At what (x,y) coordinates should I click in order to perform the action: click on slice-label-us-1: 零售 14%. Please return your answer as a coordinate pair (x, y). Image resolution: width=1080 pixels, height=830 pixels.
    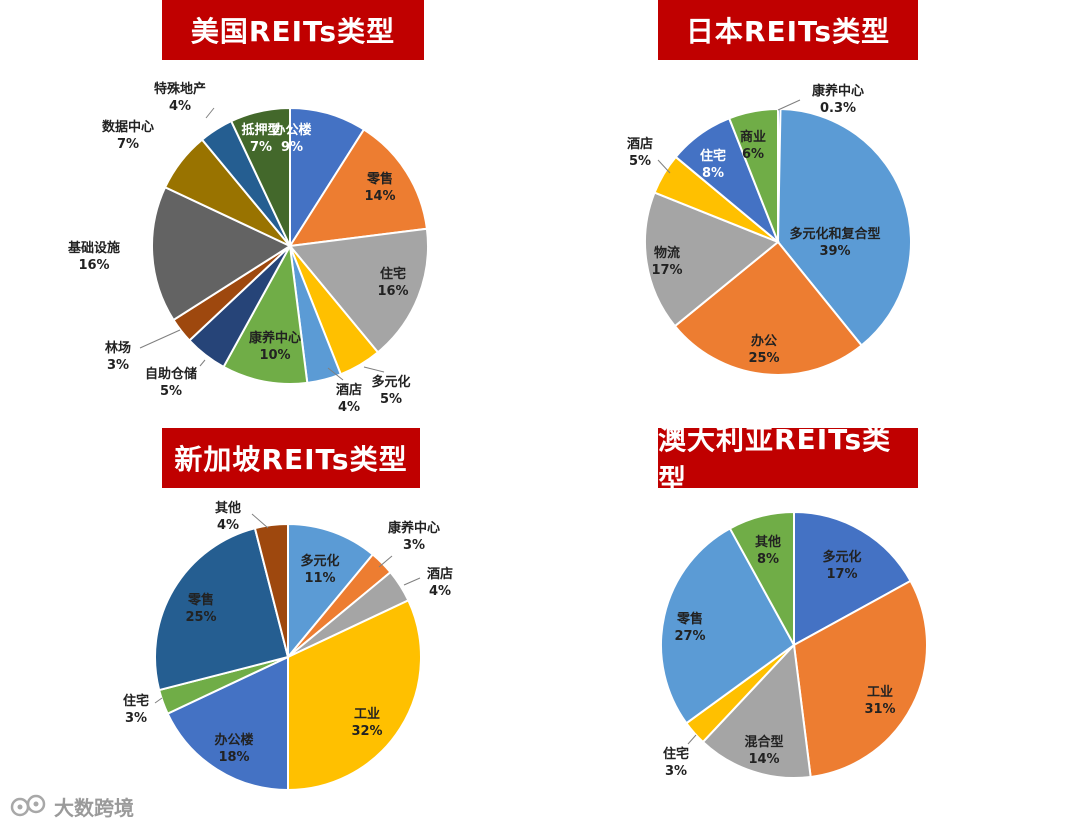
    Looking at the image, I should click on (379, 187).